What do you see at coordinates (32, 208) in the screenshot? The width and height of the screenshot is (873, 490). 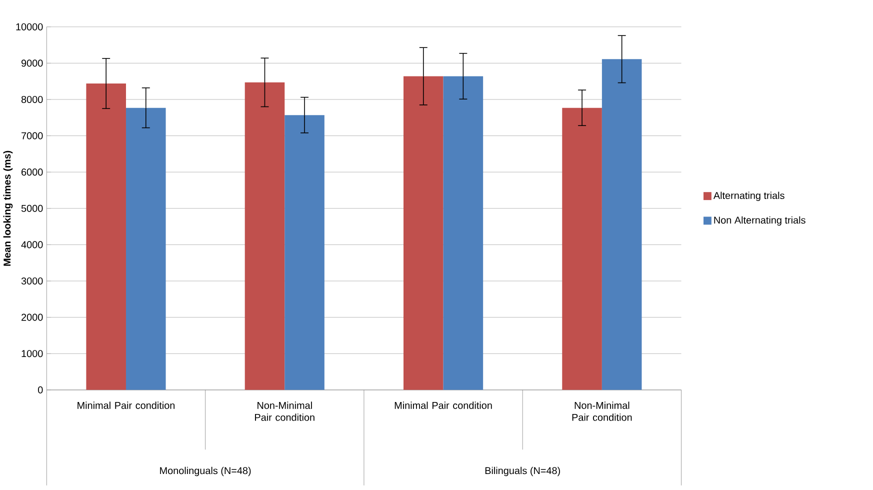 I see `y-tick-label: 5000` at bounding box center [32, 208].